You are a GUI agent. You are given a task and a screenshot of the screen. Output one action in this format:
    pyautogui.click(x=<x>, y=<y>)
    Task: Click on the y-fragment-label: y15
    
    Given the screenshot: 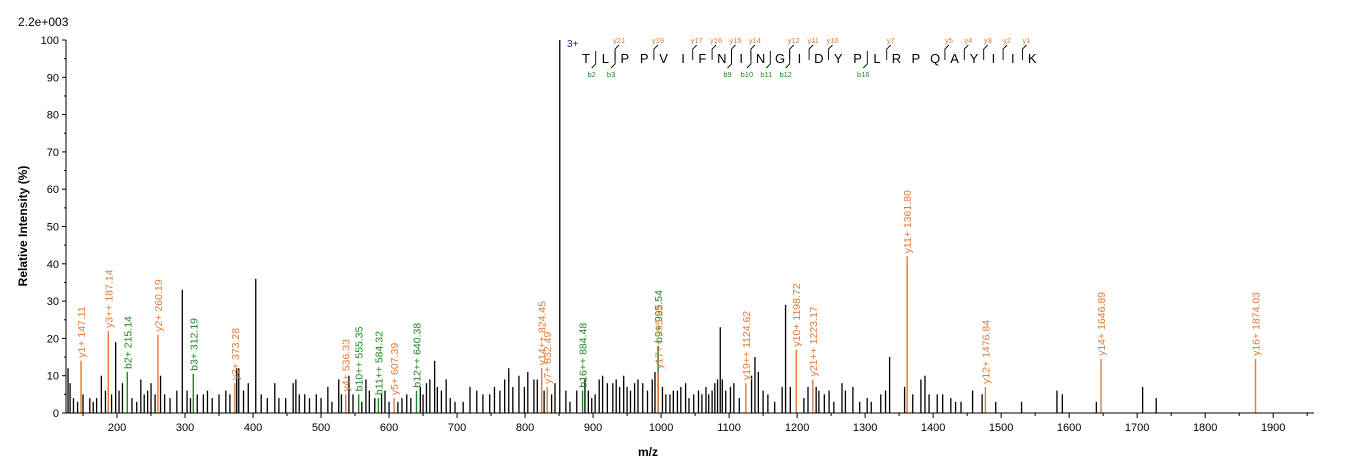 What is the action you would take?
    pyautogui.click(x=735, y=40)
    